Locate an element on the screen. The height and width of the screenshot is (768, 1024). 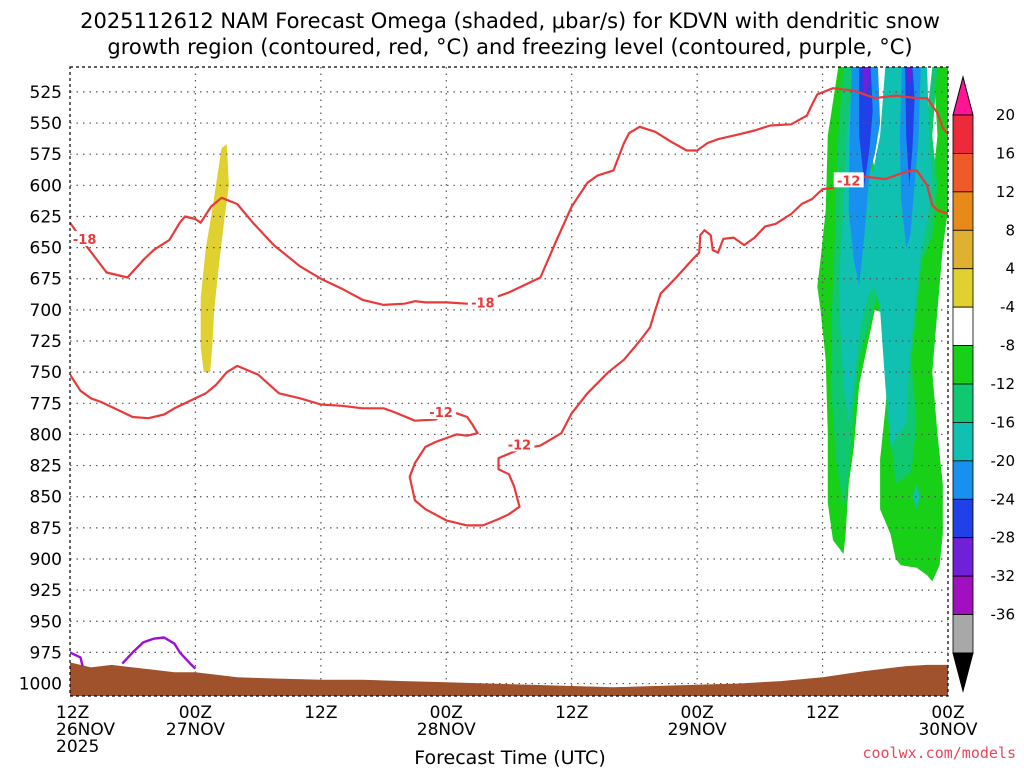
colorbar-tick-label: -28 is located at coordinates (1003, 538).